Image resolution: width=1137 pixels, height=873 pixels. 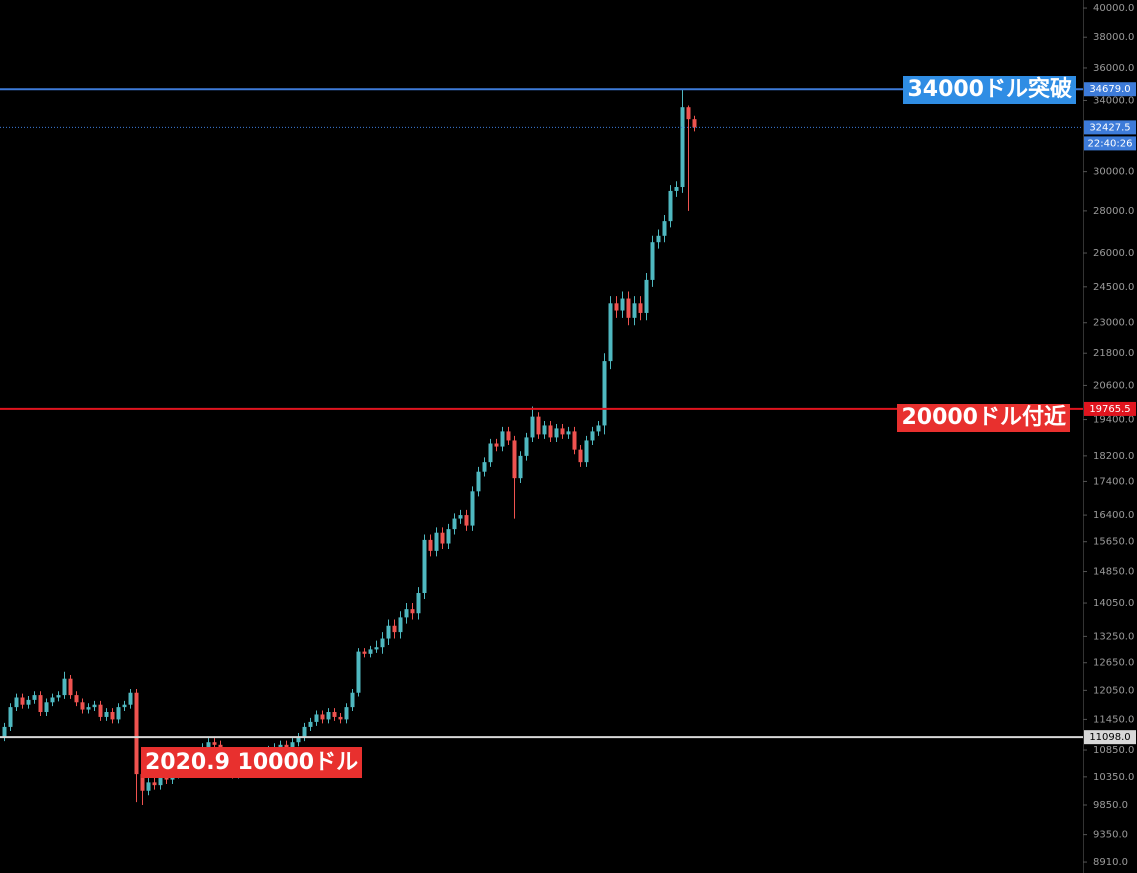 What do you see at coordinates (1113, 636) in the screenshot?
I see `y-tick-label: 13250.0` at bounding box center [1113, 636].